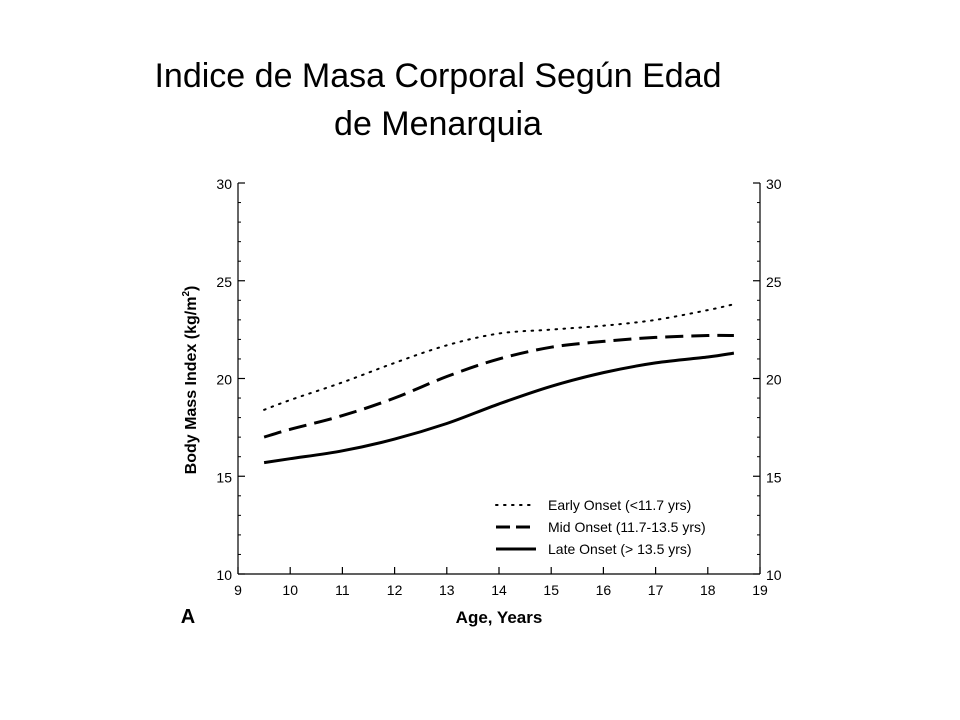 Image resolution: width=960 pixels, height=720 pixels. What do you see at coordinates (438, 76) in the screenshot?
I see `slide-title-line-1: Indice de Masa Corporal Según Edad` at bounding box center [438, 76].